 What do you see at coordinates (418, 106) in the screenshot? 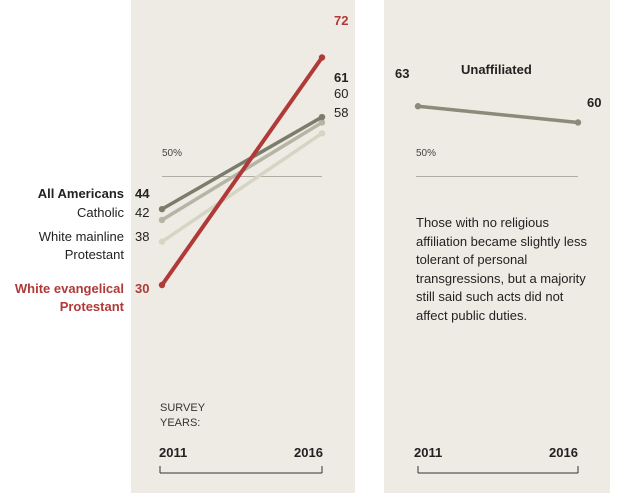
I see `point-unaffiliated-2011` at bounding box center [418, 106].